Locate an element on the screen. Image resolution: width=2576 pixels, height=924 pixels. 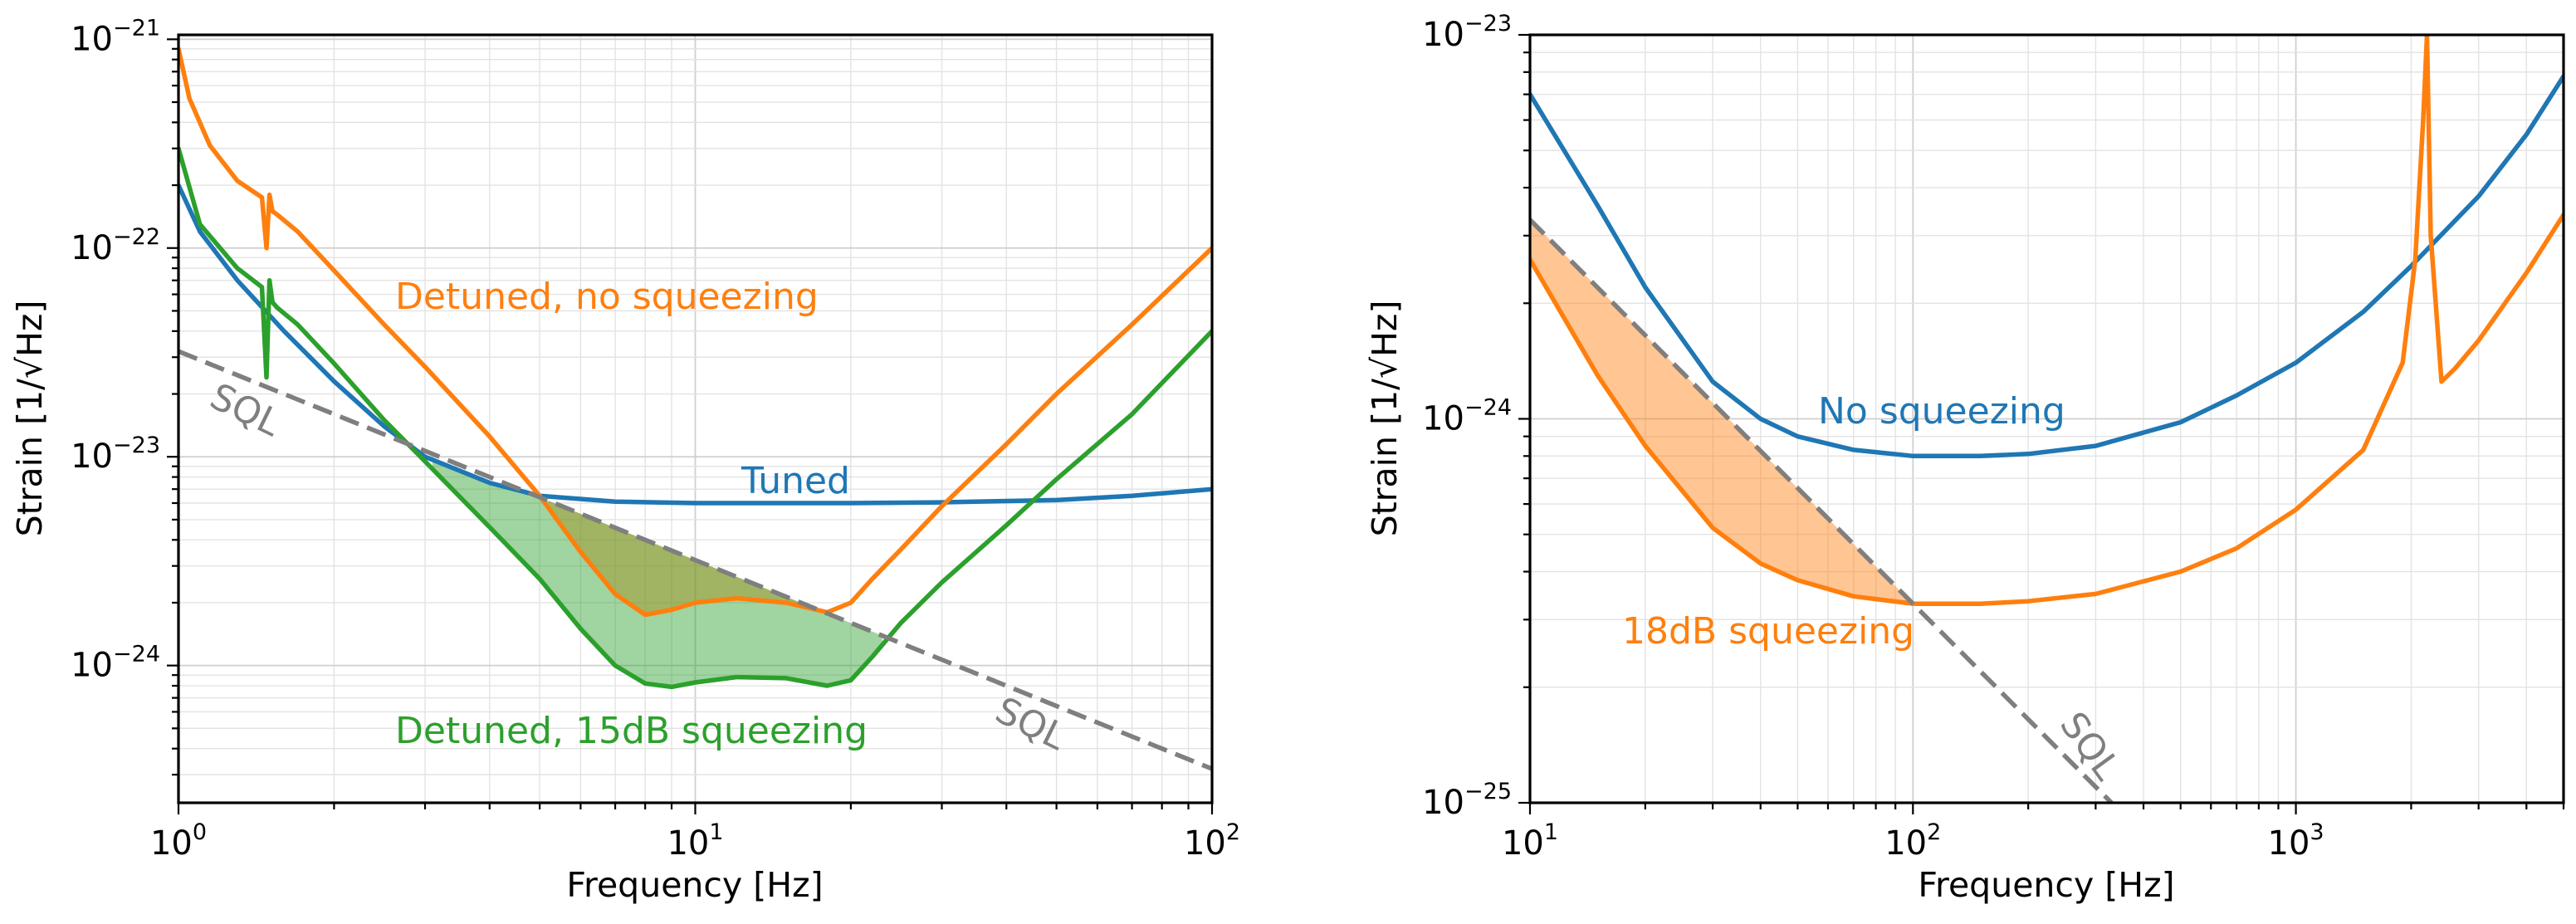
x-tick-label: 10³ is located at coordinates (2296, 841).